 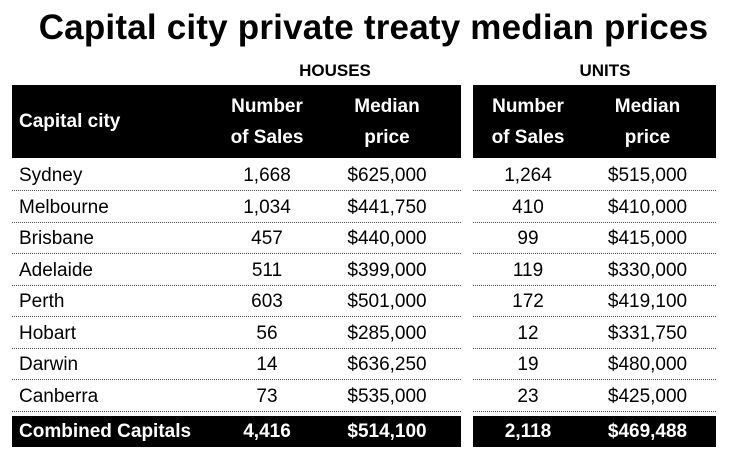 I want to click on unit-sales-cell: 99, so click(x=528, y=238).